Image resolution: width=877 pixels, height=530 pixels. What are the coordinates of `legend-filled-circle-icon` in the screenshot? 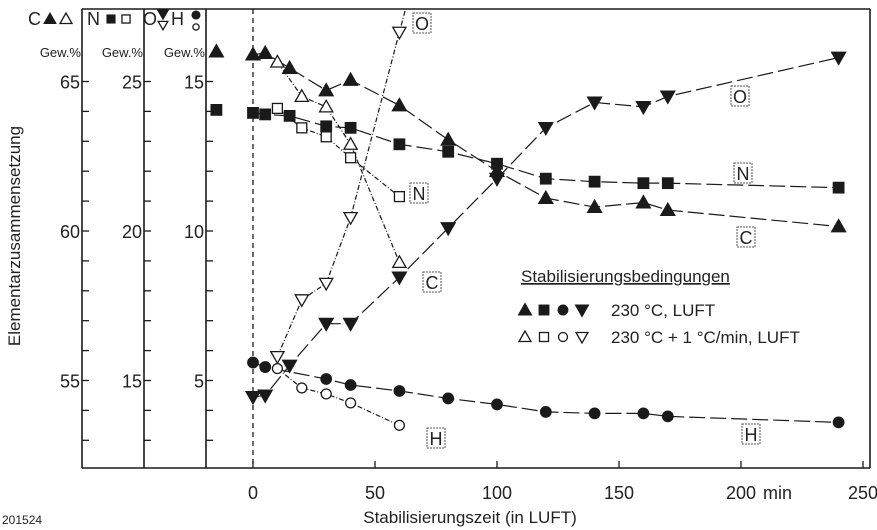 It's located at (563, 310).